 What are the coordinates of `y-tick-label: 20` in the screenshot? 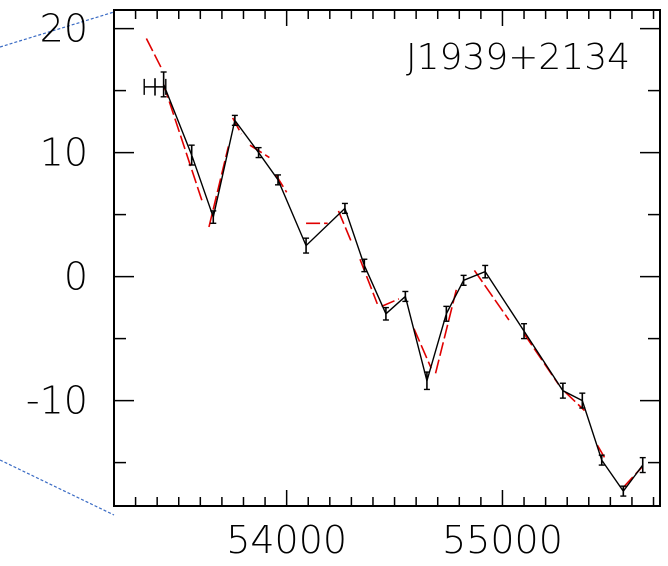 It's located at (64, 29).